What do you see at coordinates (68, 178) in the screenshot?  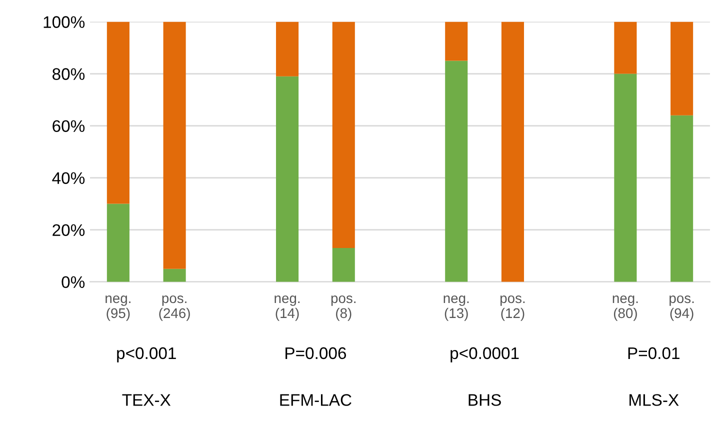 I see `y-tick-label: 40%` at bounding box center [68, 178].